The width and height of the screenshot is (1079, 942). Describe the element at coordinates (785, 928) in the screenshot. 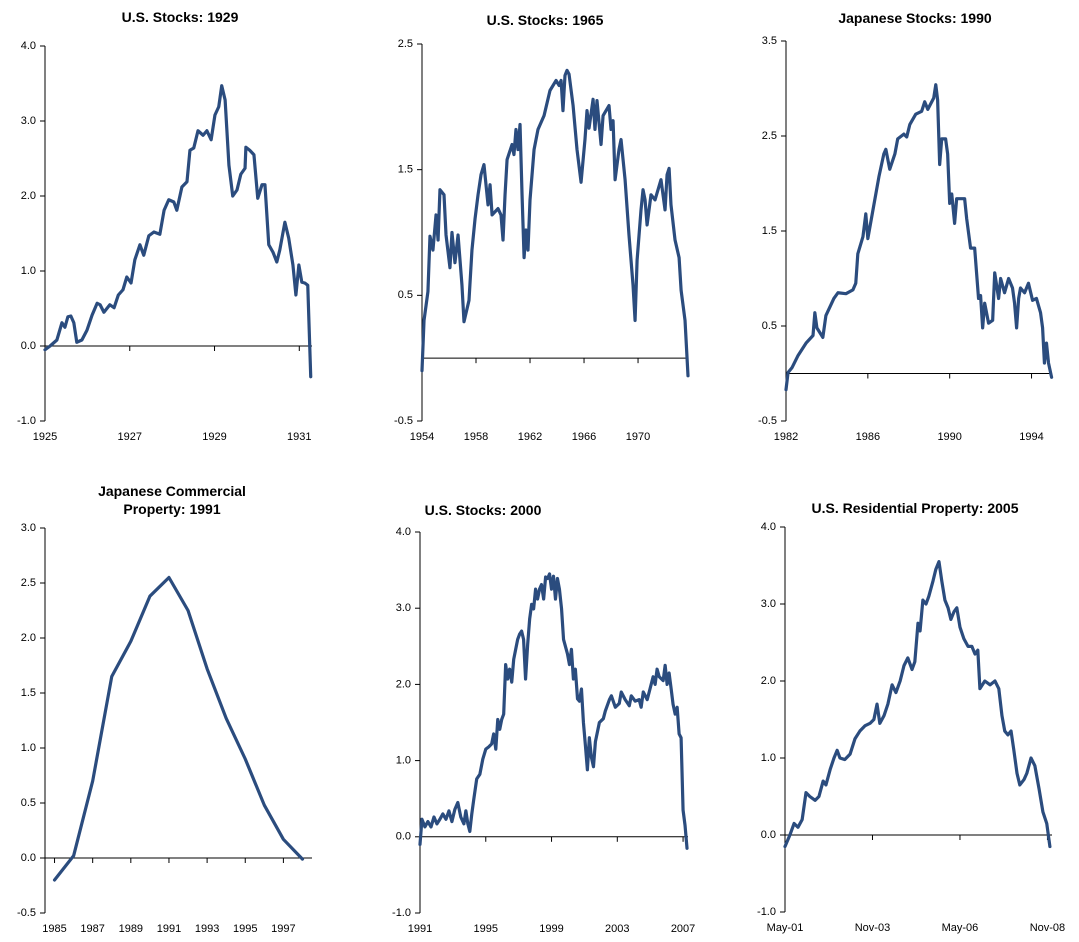

I see `x-tick-label: May-01` at that location.